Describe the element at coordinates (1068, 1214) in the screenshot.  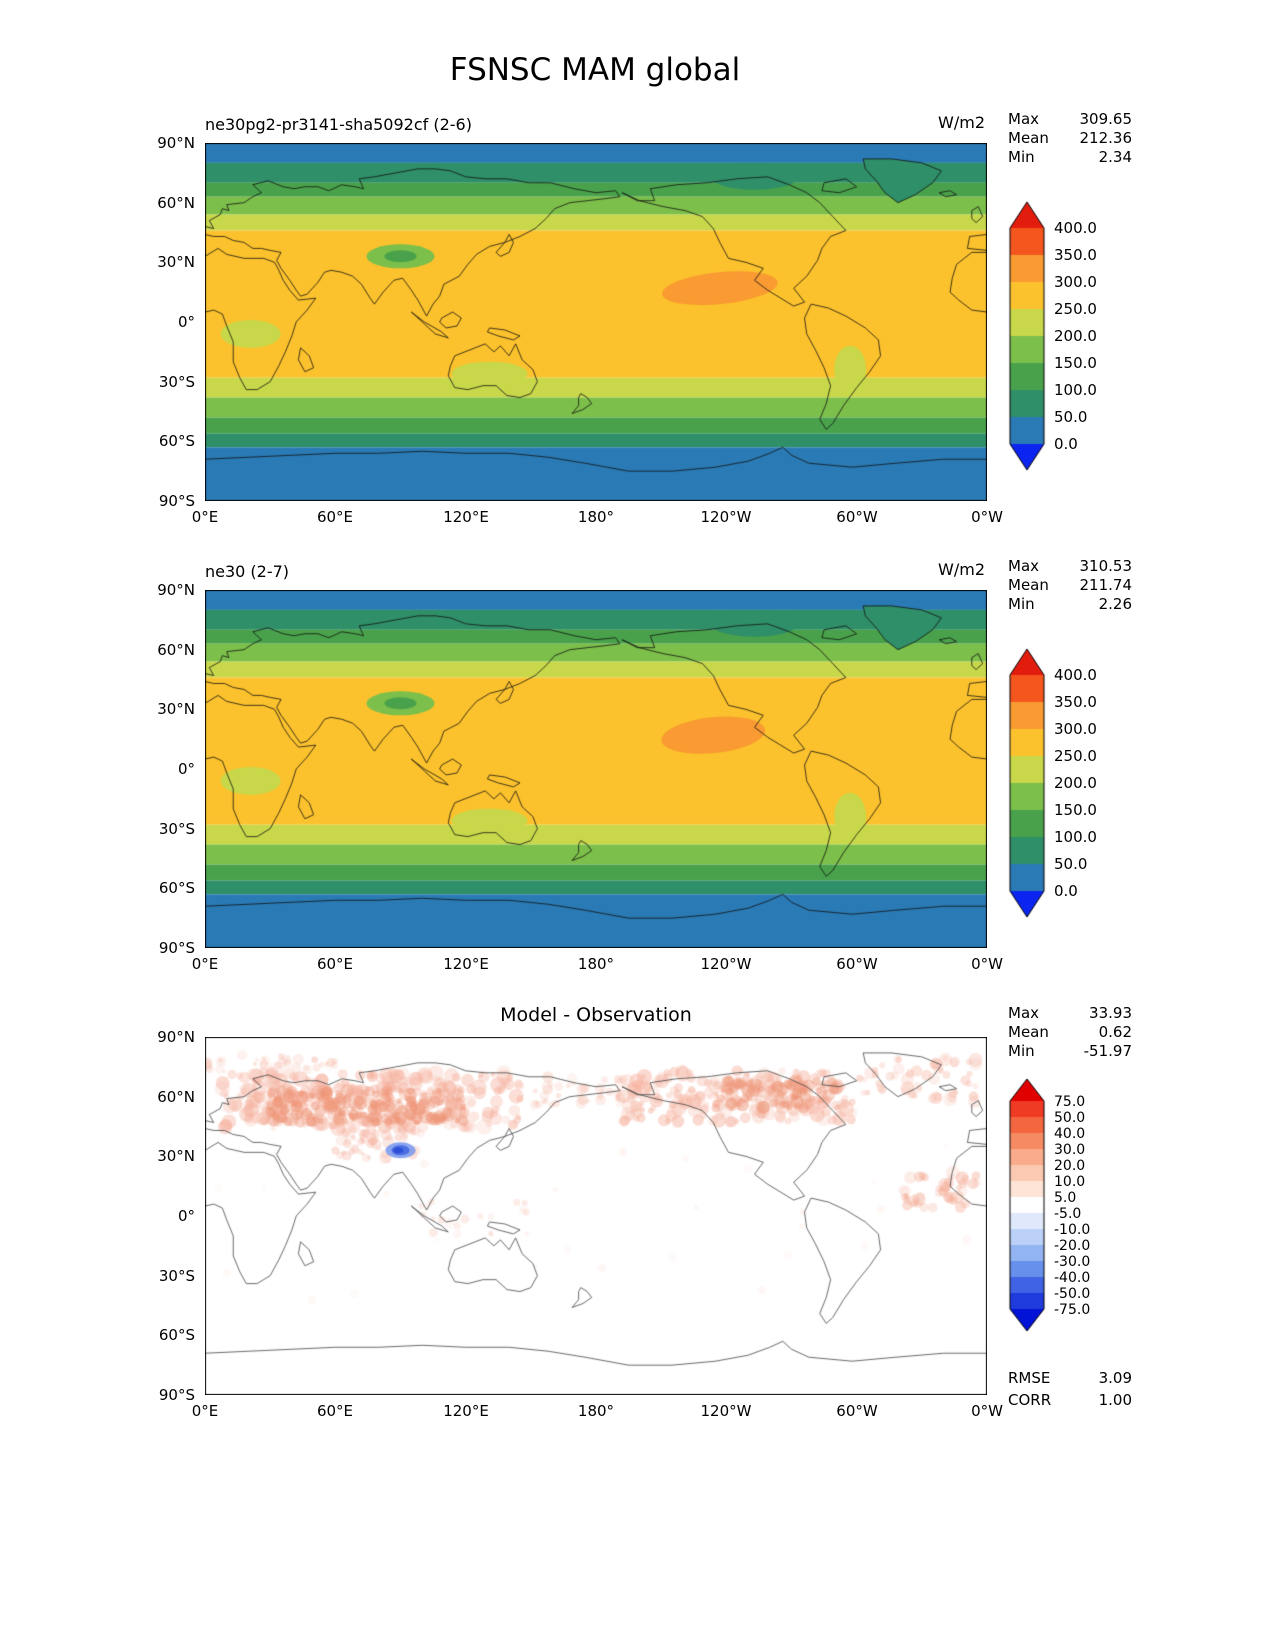
I see `colorbar-tick-label: -5.0` at that location.